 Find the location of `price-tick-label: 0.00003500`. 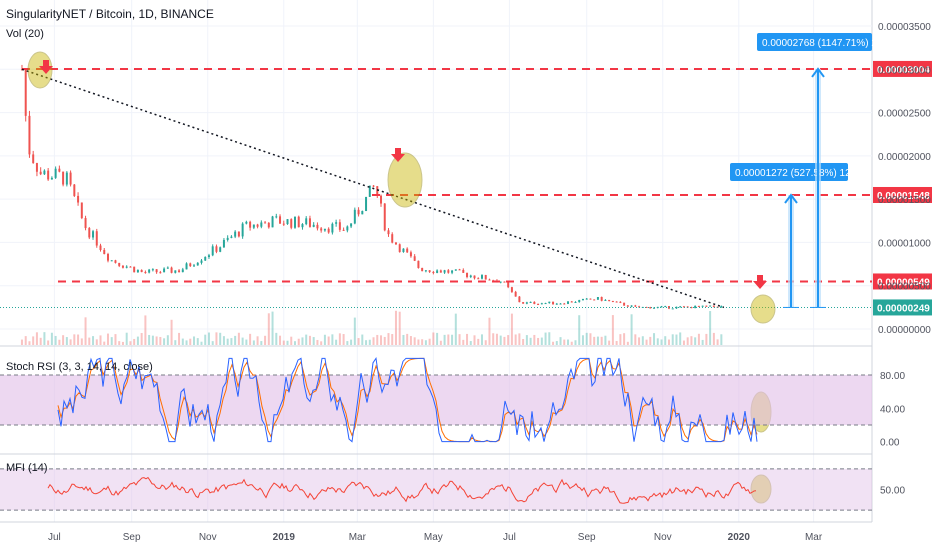

price-tick-label: 0.00003500 is located at coordinates (904, 27).